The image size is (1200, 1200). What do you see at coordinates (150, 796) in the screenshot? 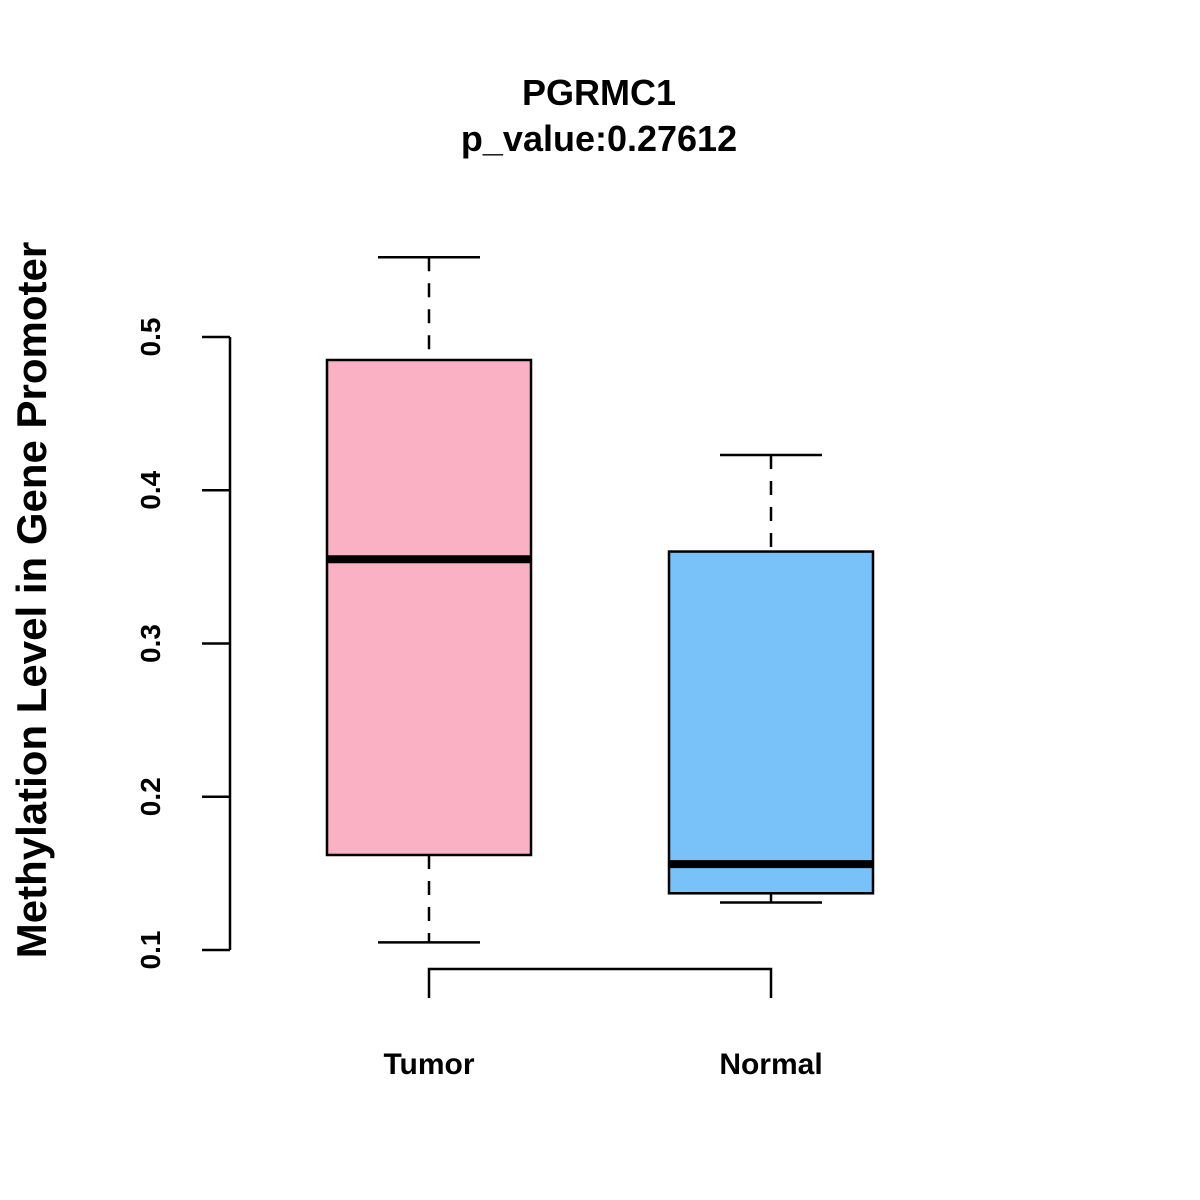
I see `y-tick-label: 0.2` at bounding box center [150, 796].